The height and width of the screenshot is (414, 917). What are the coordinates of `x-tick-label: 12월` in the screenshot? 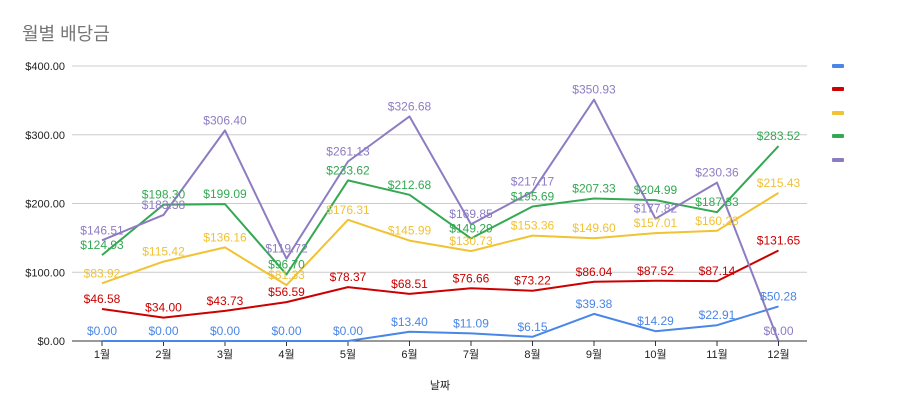 It's located at (778, 354).